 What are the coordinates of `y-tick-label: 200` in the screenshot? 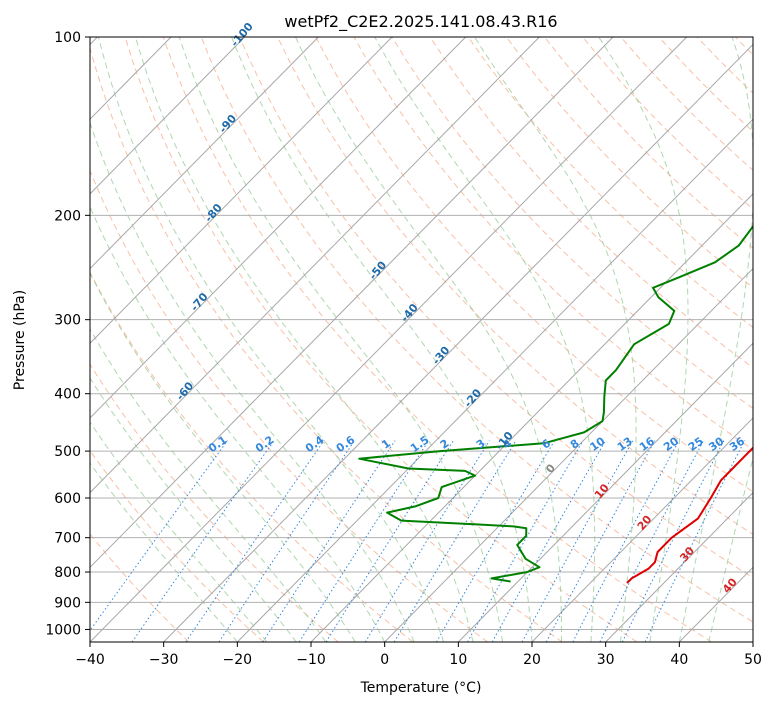 It's located at (67, 216).